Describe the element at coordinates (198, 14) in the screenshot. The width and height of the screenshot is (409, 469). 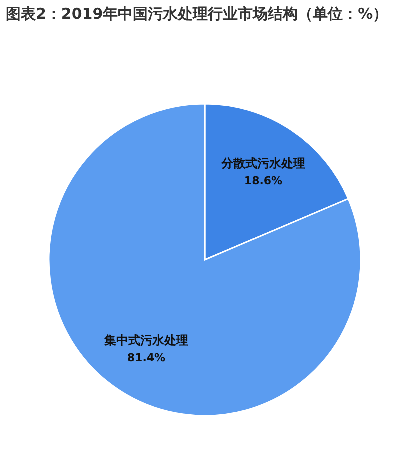
I see `chart-title: 图表2：2019年中国污水处理行业市场结构（单位：%）` at that location.